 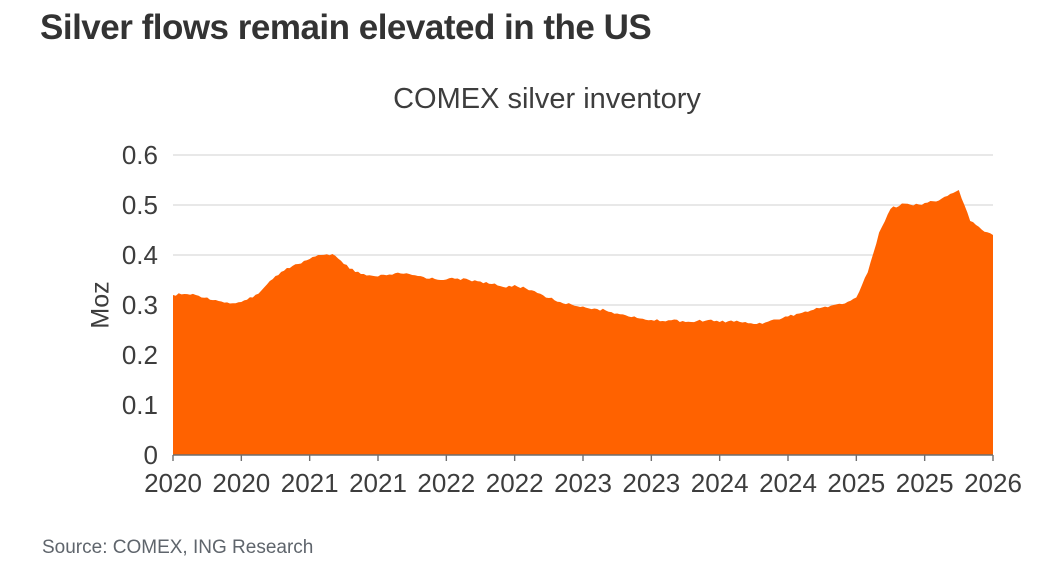 What do you see at coordinates (178, 547) in the screenshot?
I see `source-note: Source: COMEX, ING Research` at bounding box center [178, 547].